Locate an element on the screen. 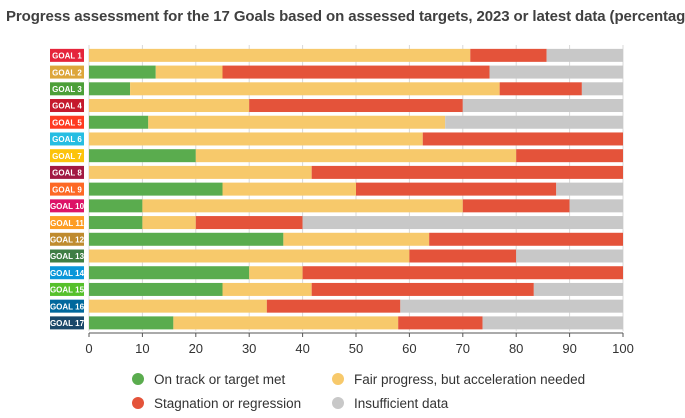 Image resolution: width=685 pixels, height=418 pixels. goal-label-12: GOAL 12 is located at coordinates (67, 239).